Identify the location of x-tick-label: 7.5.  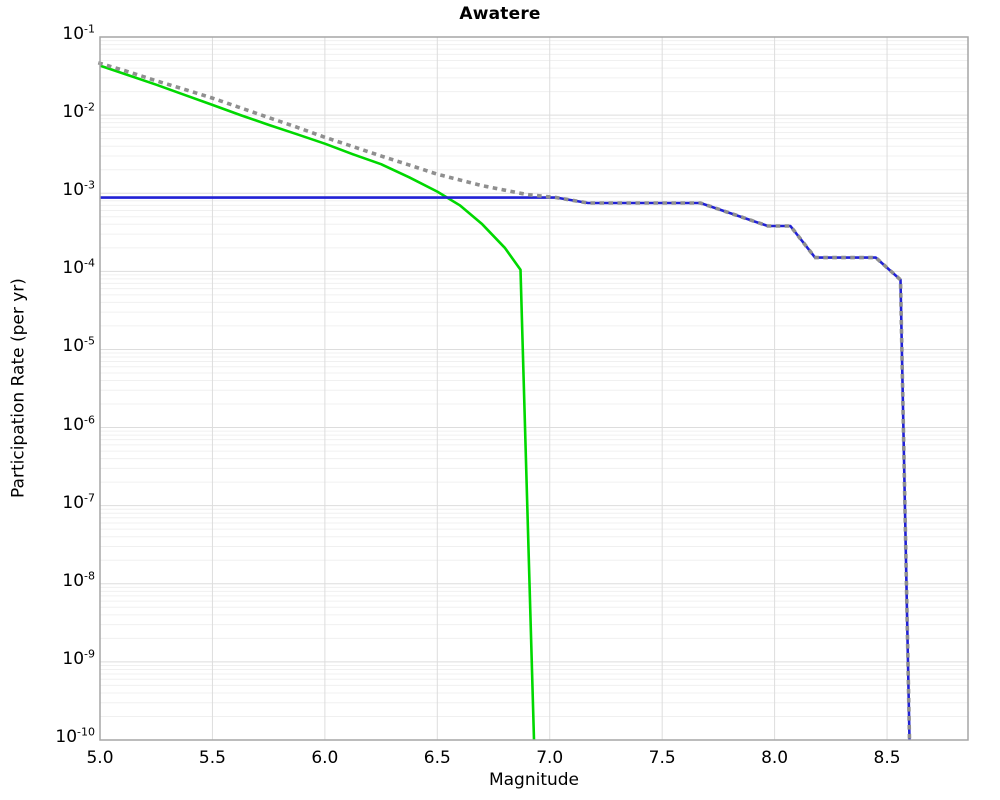
(662, 758).